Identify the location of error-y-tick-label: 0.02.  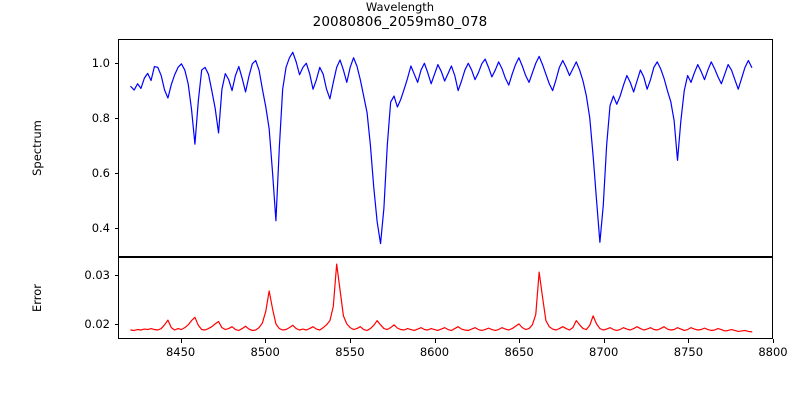
(97, 323).